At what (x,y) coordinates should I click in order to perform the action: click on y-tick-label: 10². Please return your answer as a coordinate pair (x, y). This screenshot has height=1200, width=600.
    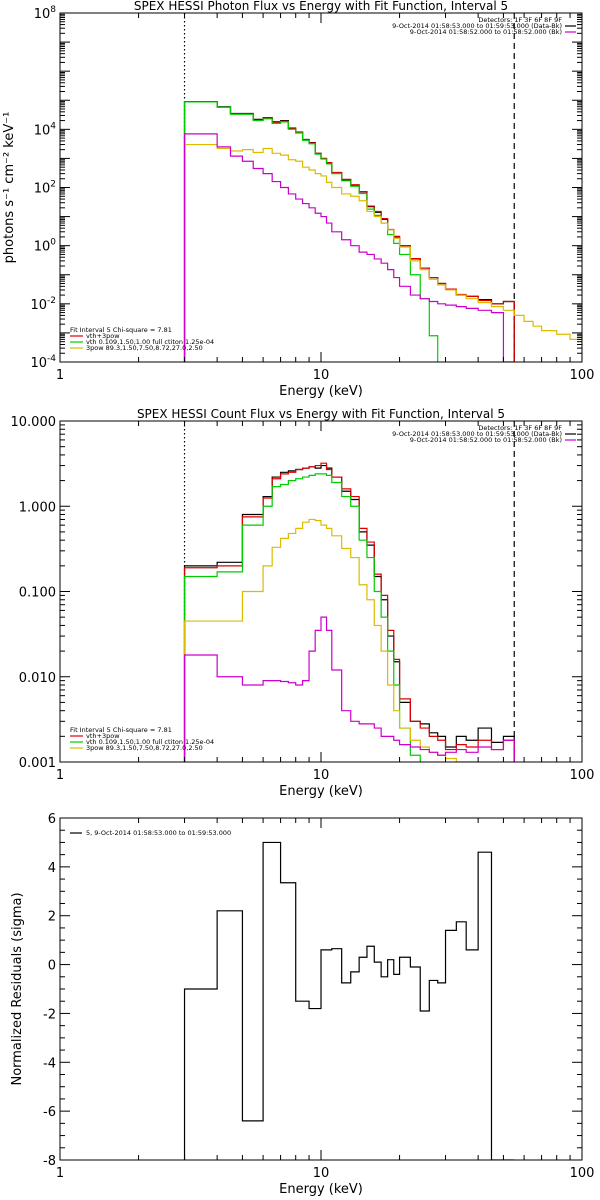
    Looking at the image, I should click on (45, 188).